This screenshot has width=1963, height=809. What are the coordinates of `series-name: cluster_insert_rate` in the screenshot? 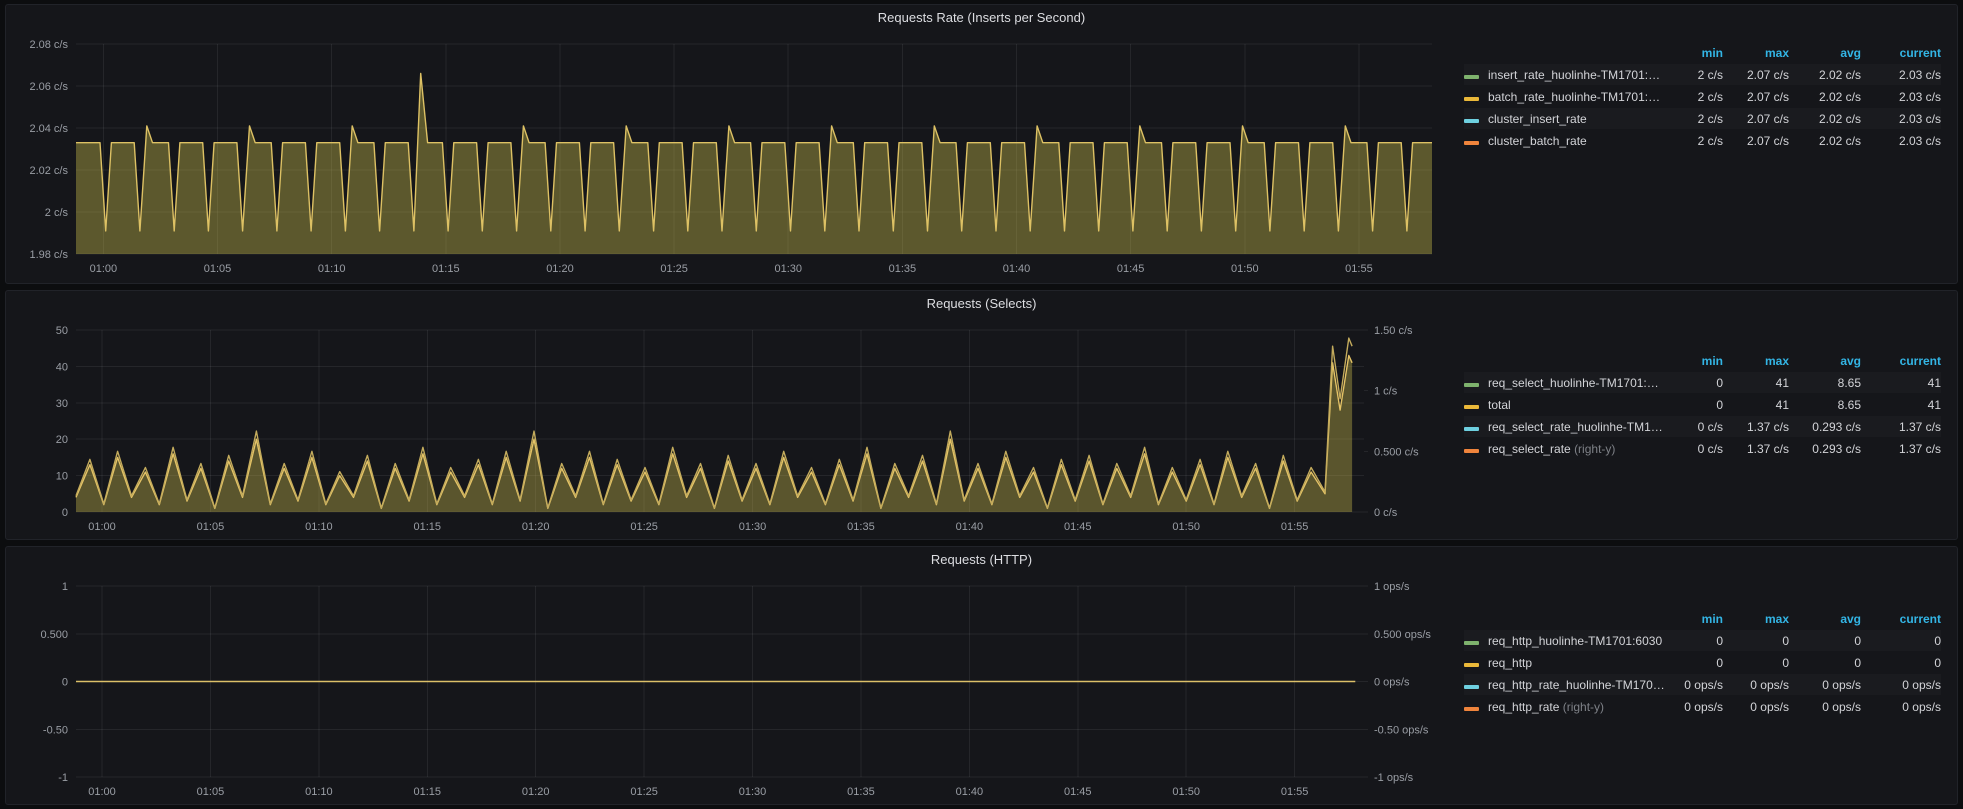 It's located at (1537, 118).